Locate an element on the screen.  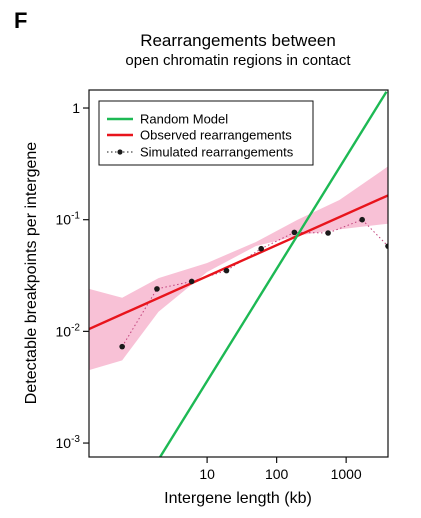
y-tick-label: 1 is located at coordinates (76, 108).